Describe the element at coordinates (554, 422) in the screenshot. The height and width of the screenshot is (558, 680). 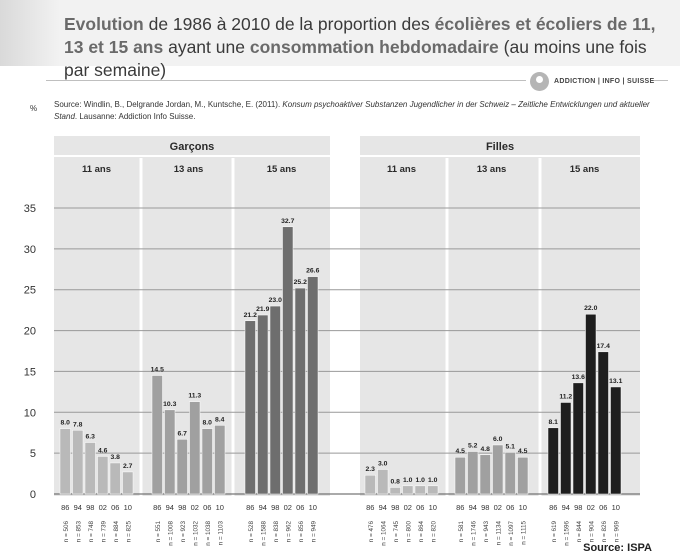
I see `data-label: 8.1` at that location.